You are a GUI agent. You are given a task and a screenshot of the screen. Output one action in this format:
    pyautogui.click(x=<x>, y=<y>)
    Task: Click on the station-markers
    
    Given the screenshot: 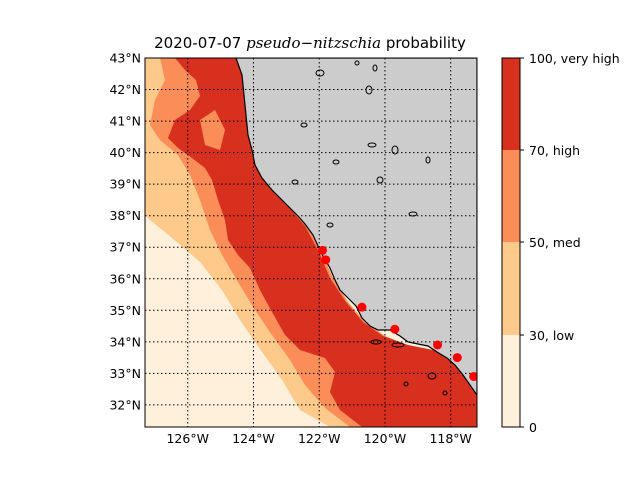 What is the action you would take?
    pyautogui.click(x=397, y=313)
    